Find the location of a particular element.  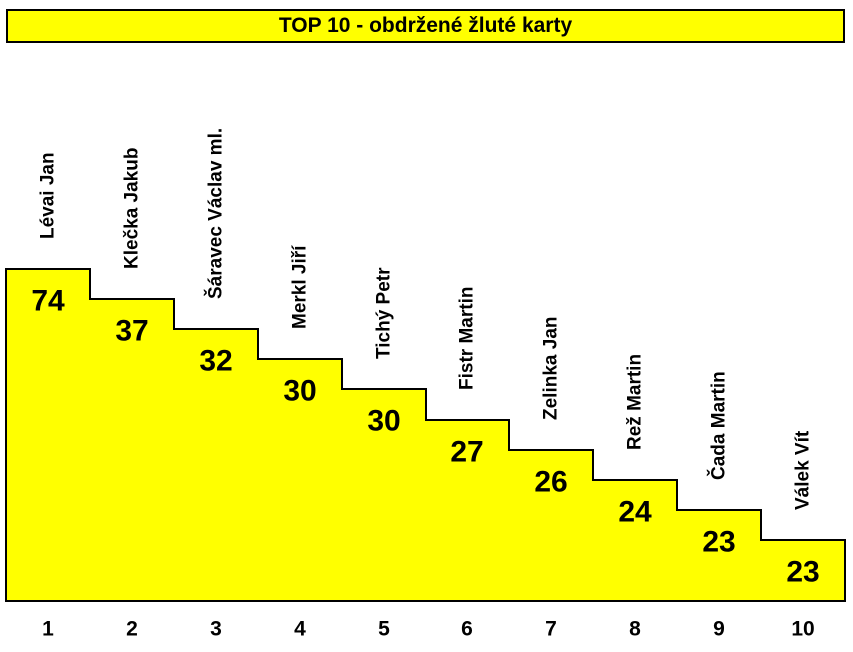

player-name-label: Šáravec Václav ml. is located at coordinates (216, 213).